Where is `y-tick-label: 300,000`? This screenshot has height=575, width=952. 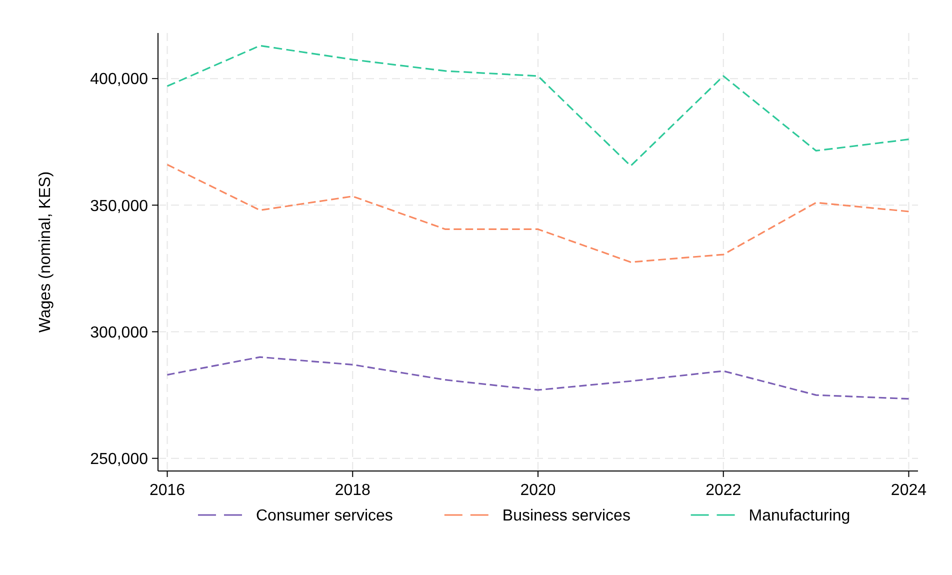
y-tick-label: 300,000 is located at coordinates (119, 333).